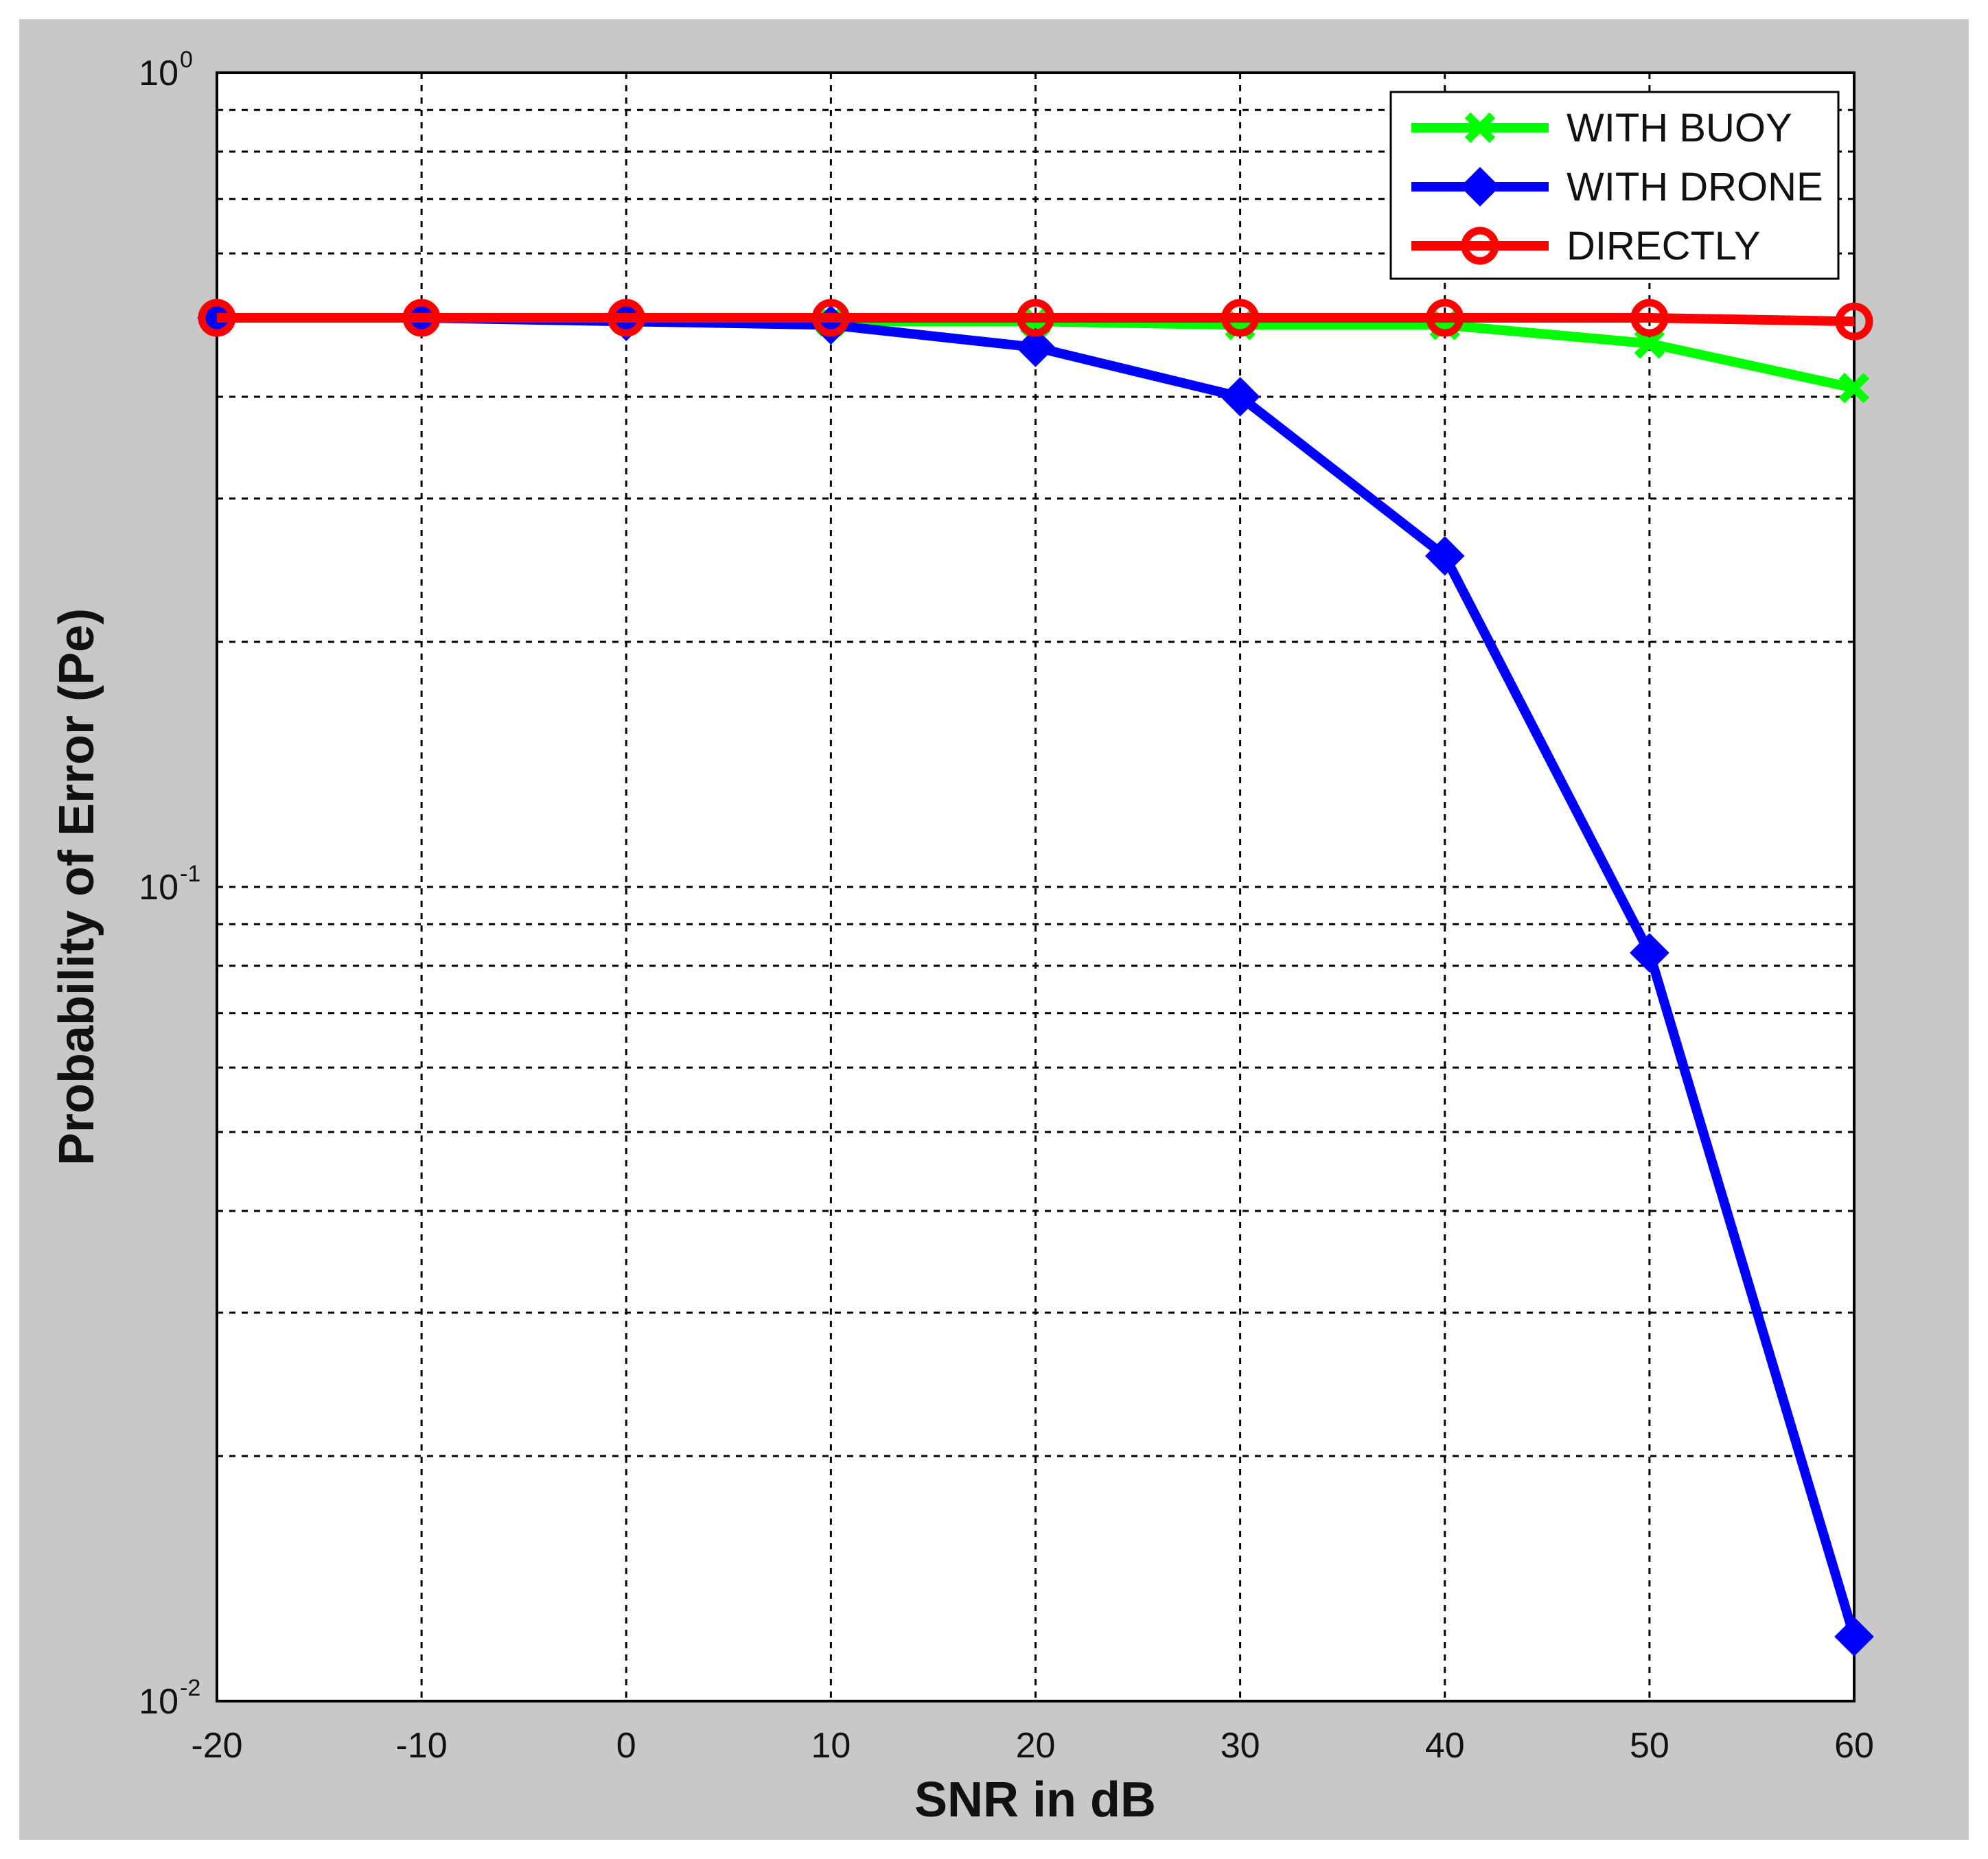 This screenshot has height=1859, width=1988. What do you see at coordinates (1695, 187) in the screenshot?
I see `legend-label: WITH DRONE` at bounding box center [1695, 187].